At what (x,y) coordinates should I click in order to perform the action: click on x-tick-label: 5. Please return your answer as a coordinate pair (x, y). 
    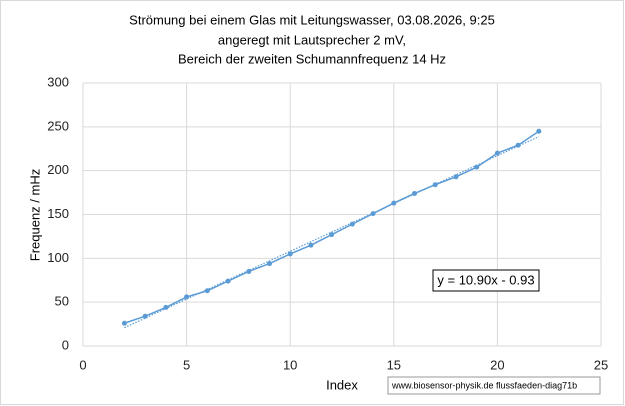
    Looking at the image, I should click on (186, 364).